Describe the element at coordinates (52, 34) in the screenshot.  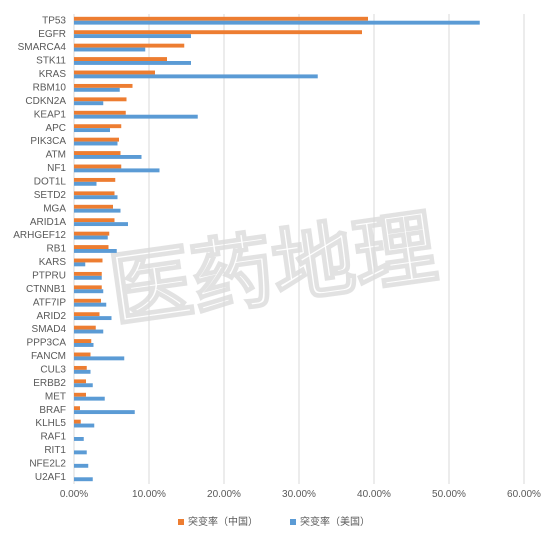
I see `category-label: EGFR` at that location.